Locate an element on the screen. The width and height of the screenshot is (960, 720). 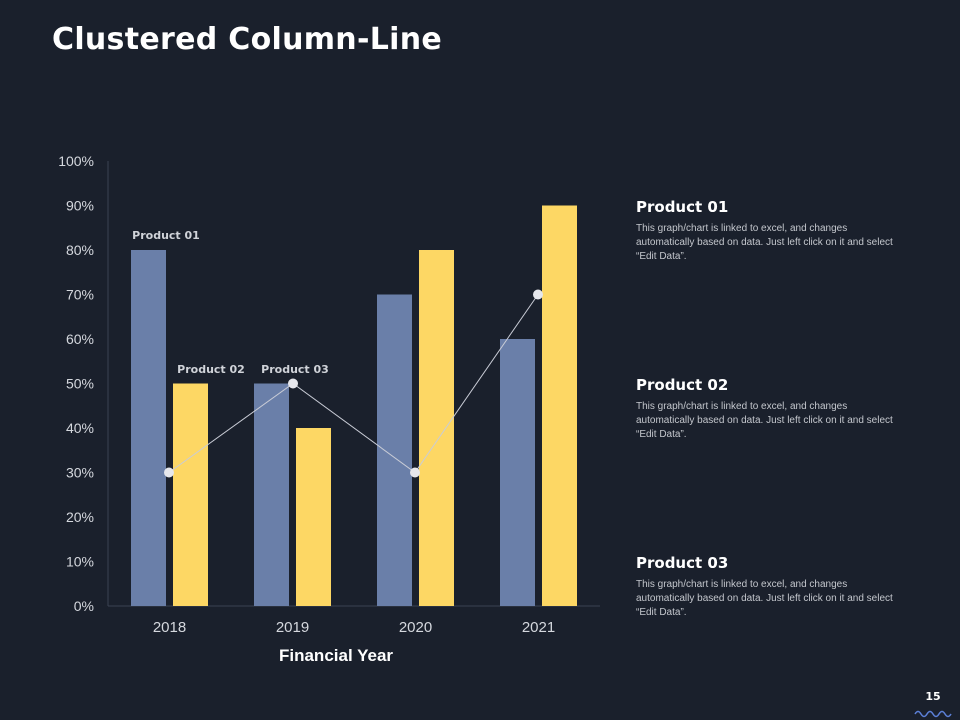
series-tag-product-03: Product 03 is located at coordinates (295, 369).